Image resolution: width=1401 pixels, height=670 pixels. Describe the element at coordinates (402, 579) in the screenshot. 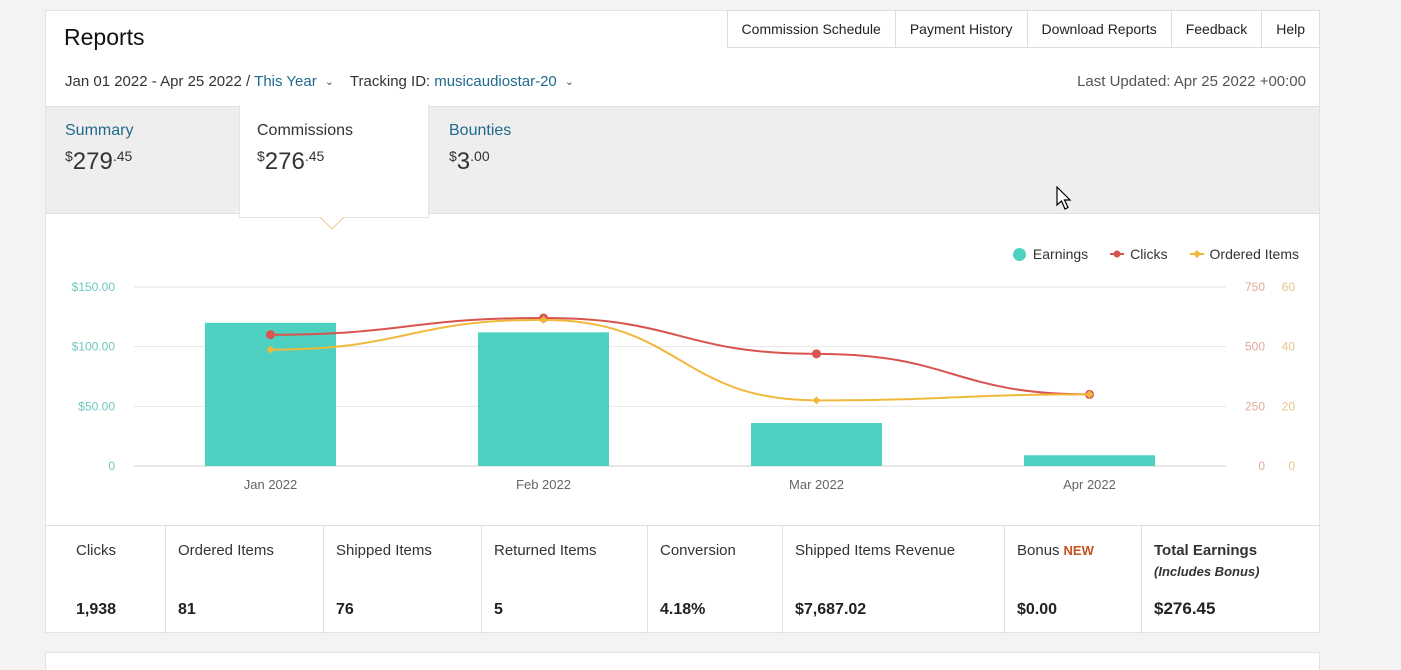

I see `stat-shipped-items: Shipped Items 76` at that location.